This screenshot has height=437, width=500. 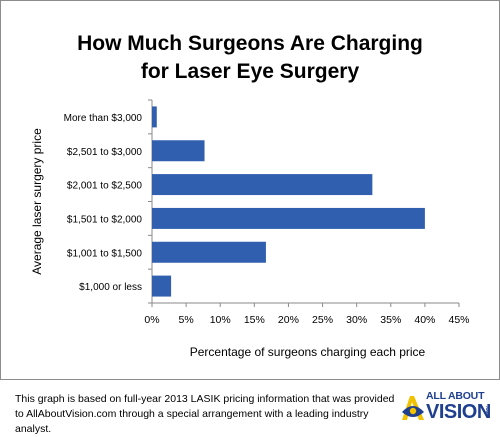 What do you see at coordinates (250, 43) in the screenshot?
I see `chart-title-line-1: How Much Surgeons Are Charging` at bounding box center [250, 43].